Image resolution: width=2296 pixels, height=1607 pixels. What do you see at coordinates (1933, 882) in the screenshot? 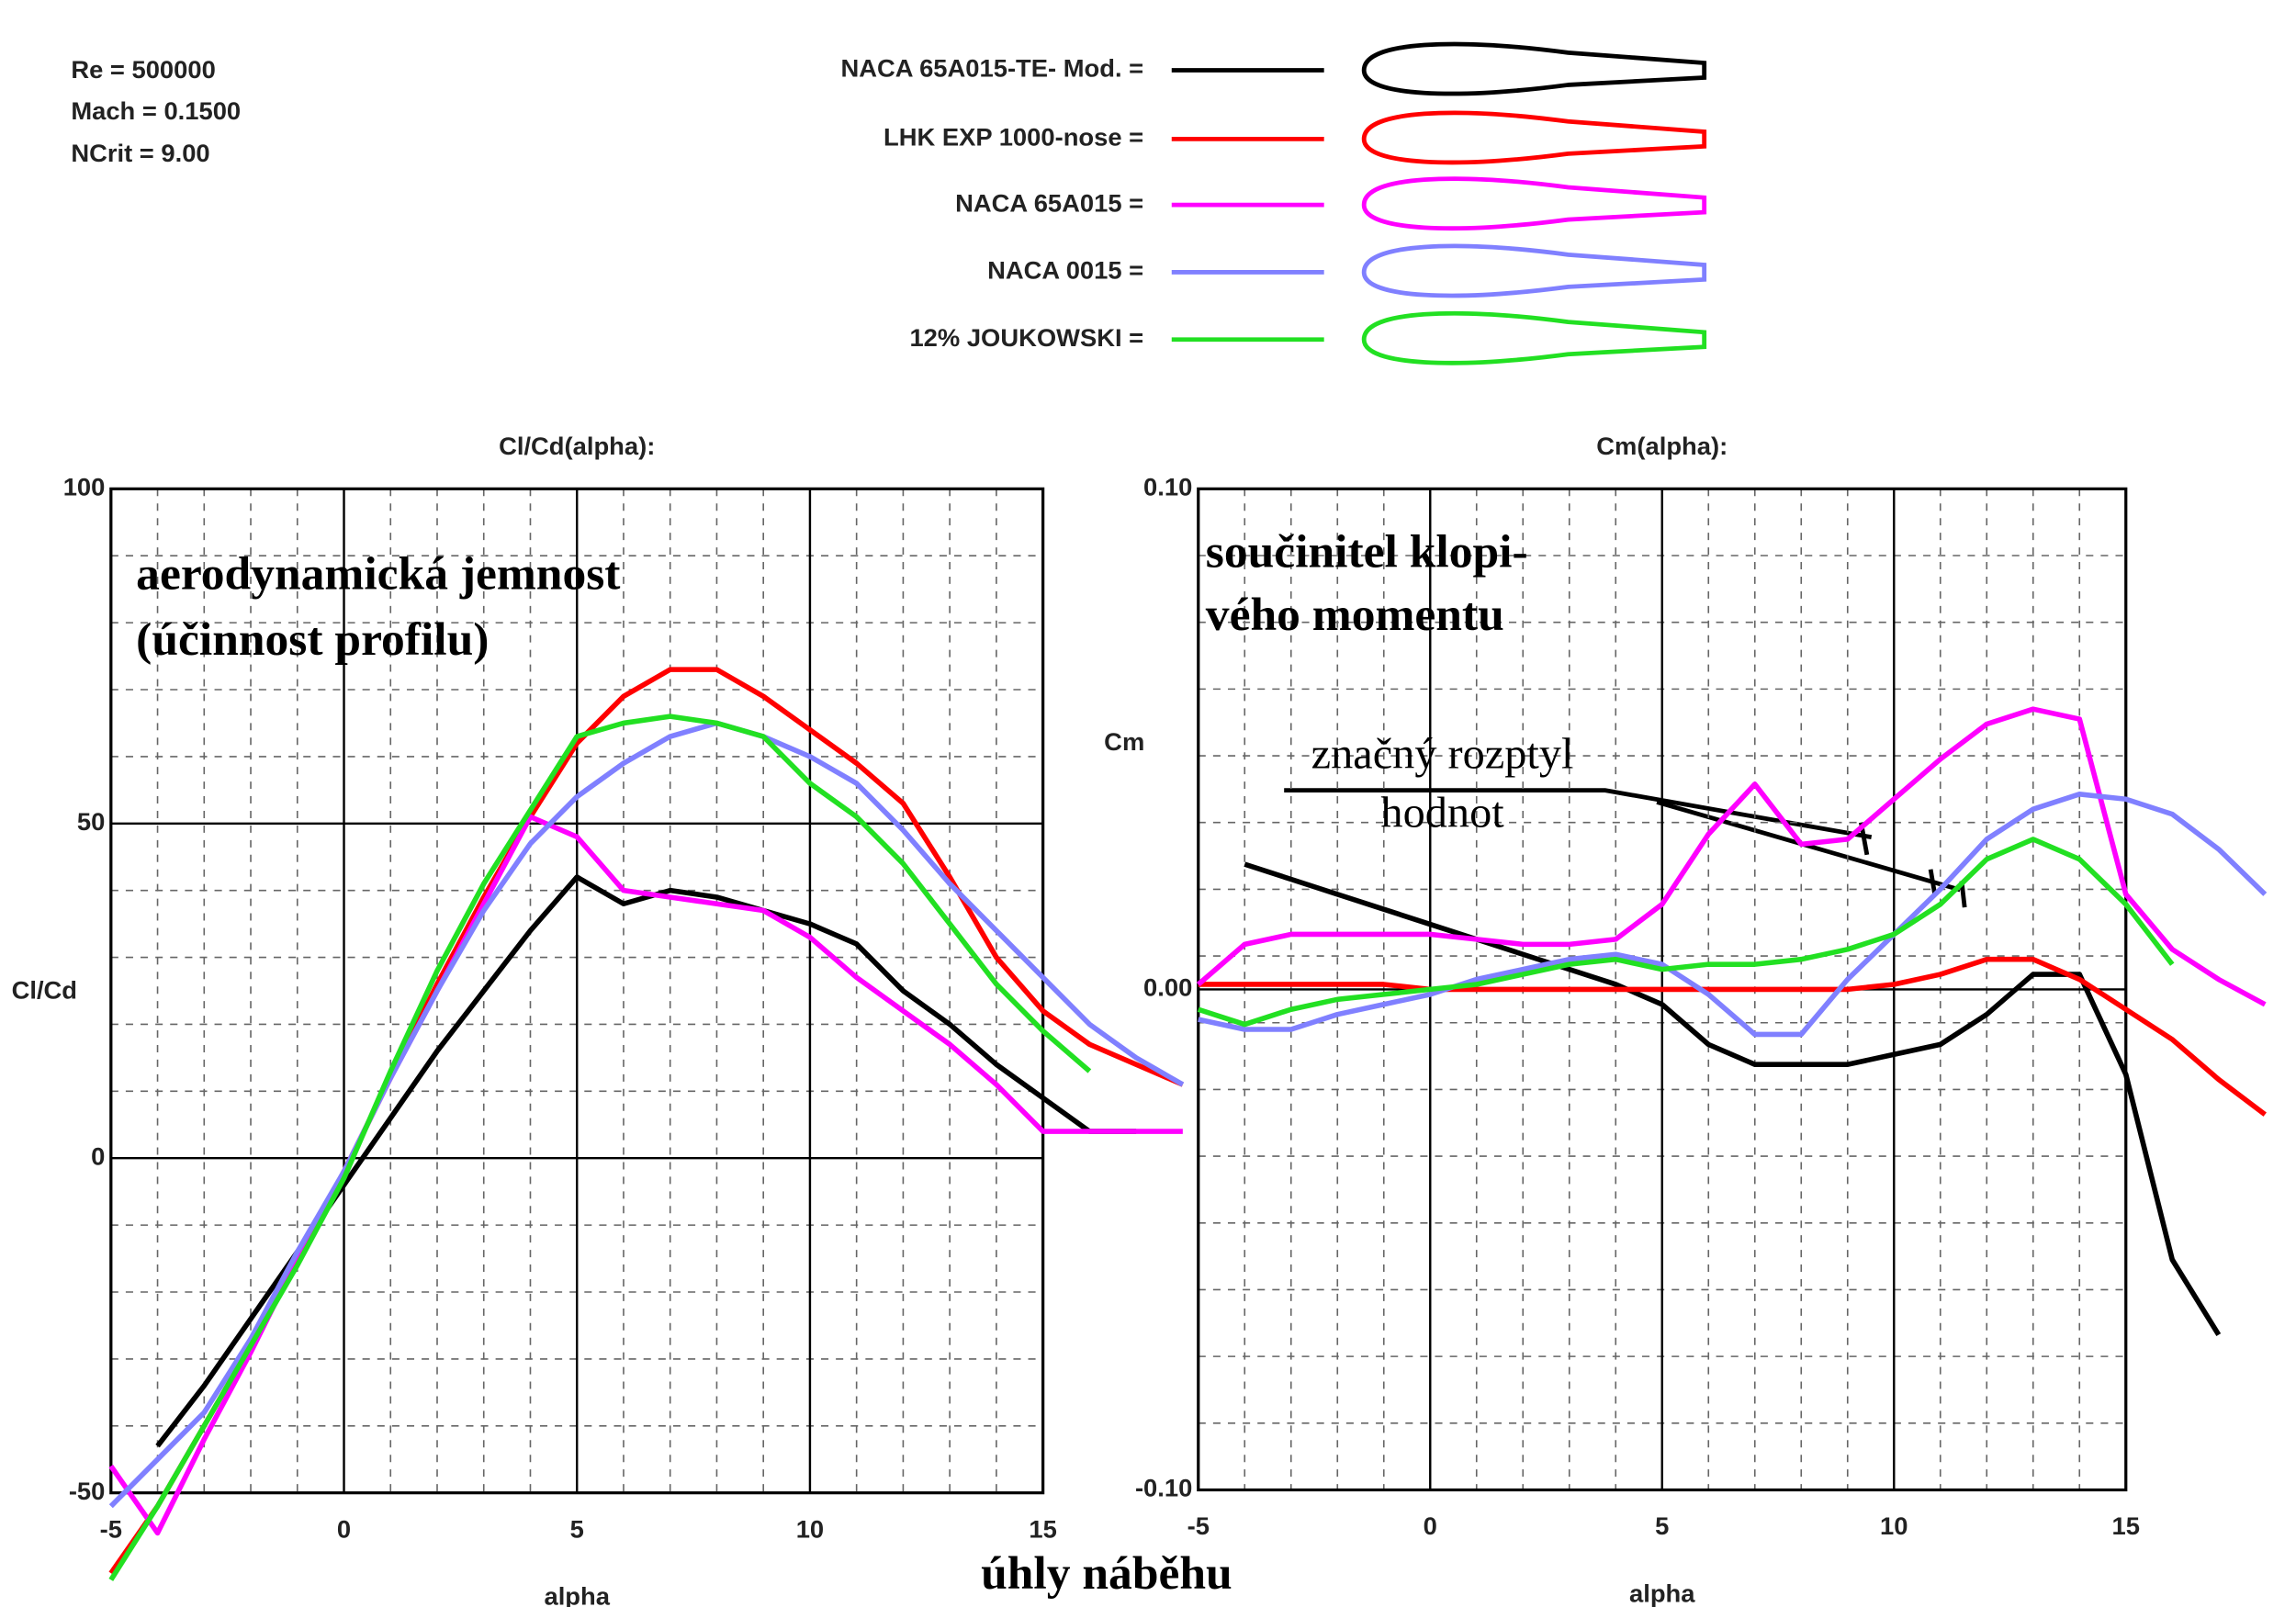
I see `note-tick` at bounding box center [1933, 882].